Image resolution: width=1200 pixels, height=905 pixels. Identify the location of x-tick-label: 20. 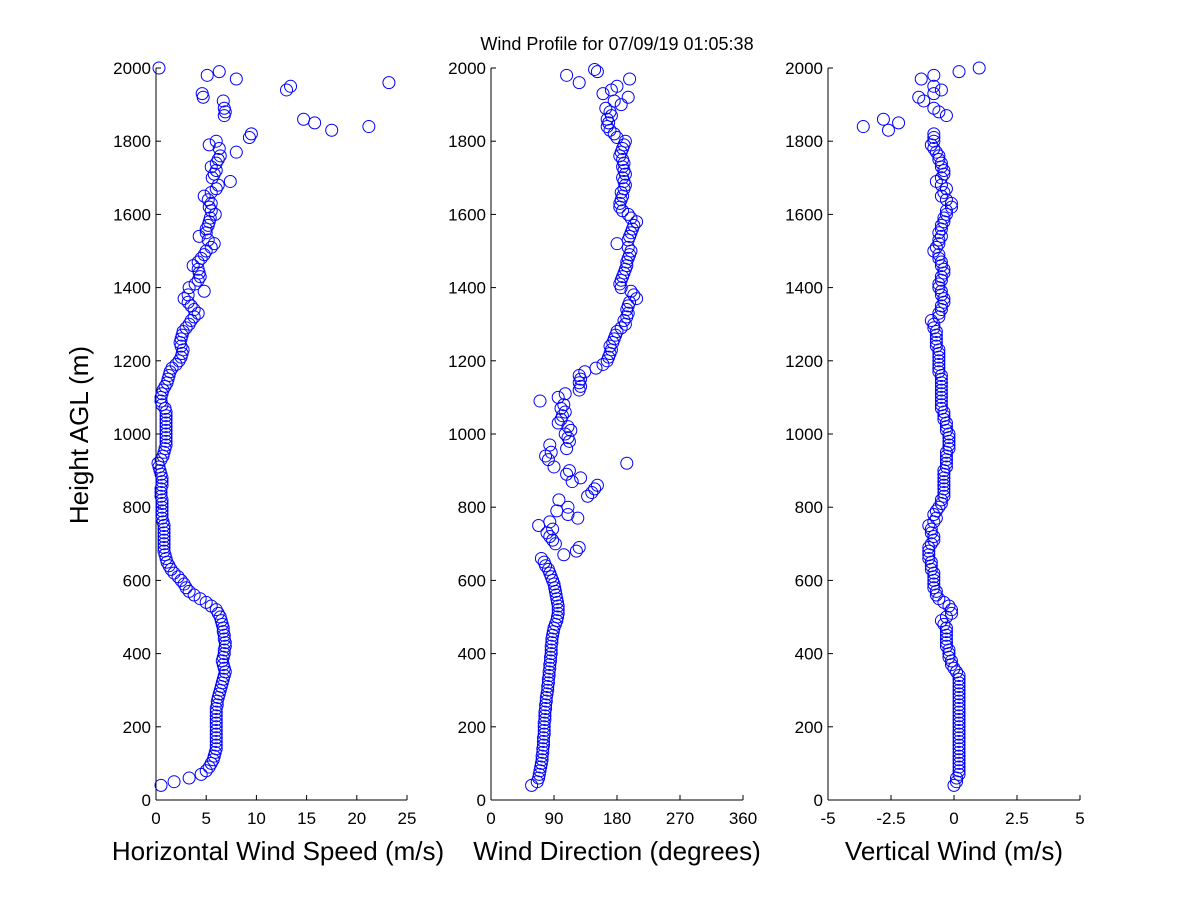
(356, 818).